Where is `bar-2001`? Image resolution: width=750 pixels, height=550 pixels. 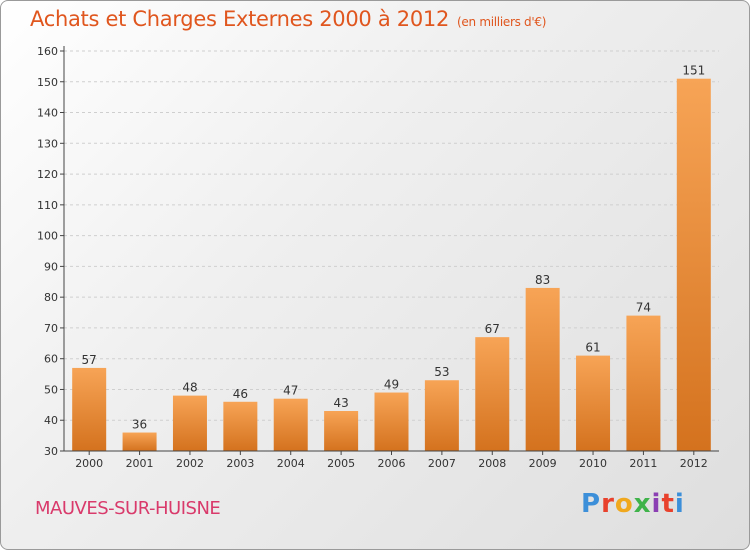
bar-2001 is located at coordinates (139, 441).